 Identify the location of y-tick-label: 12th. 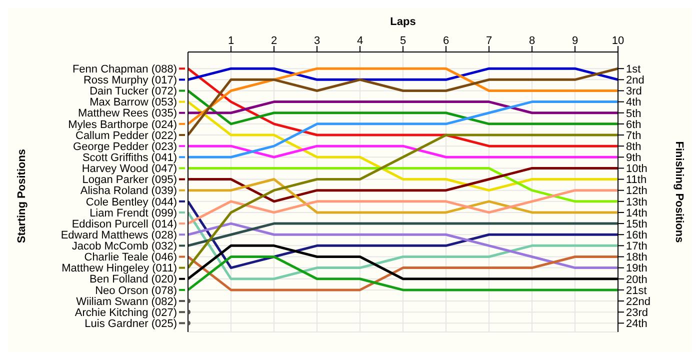
(637, 191).